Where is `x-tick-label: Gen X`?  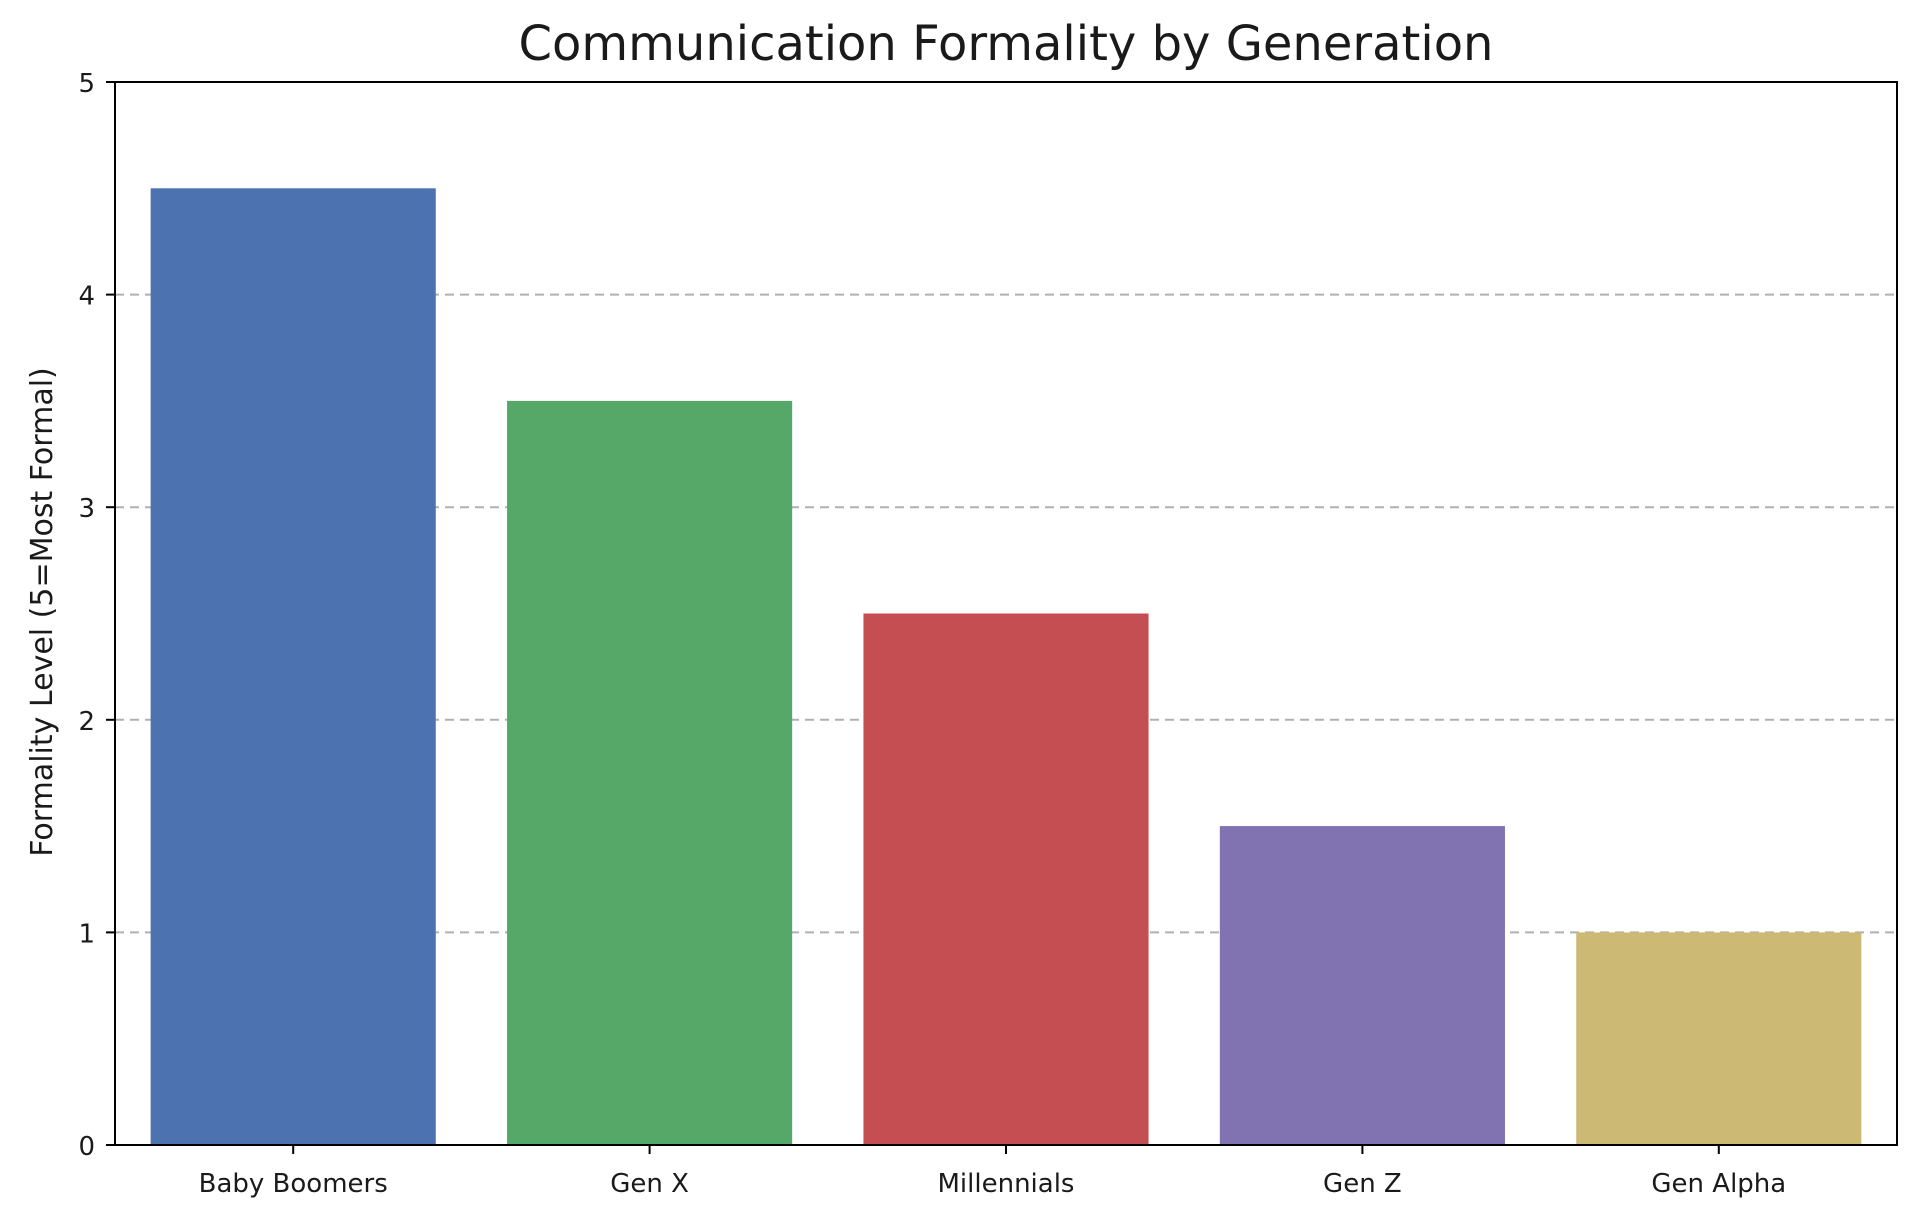
x-tick-label: Gen X is located at coordinates (649, 1184).